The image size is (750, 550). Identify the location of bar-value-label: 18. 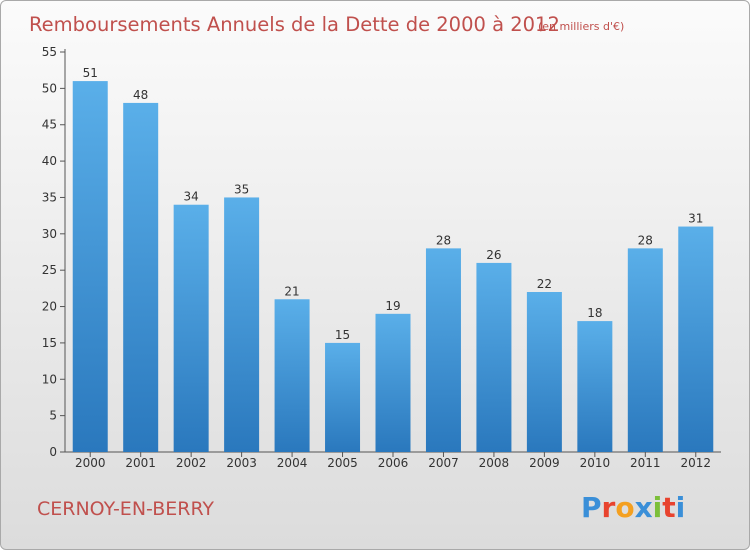
(594, 313).